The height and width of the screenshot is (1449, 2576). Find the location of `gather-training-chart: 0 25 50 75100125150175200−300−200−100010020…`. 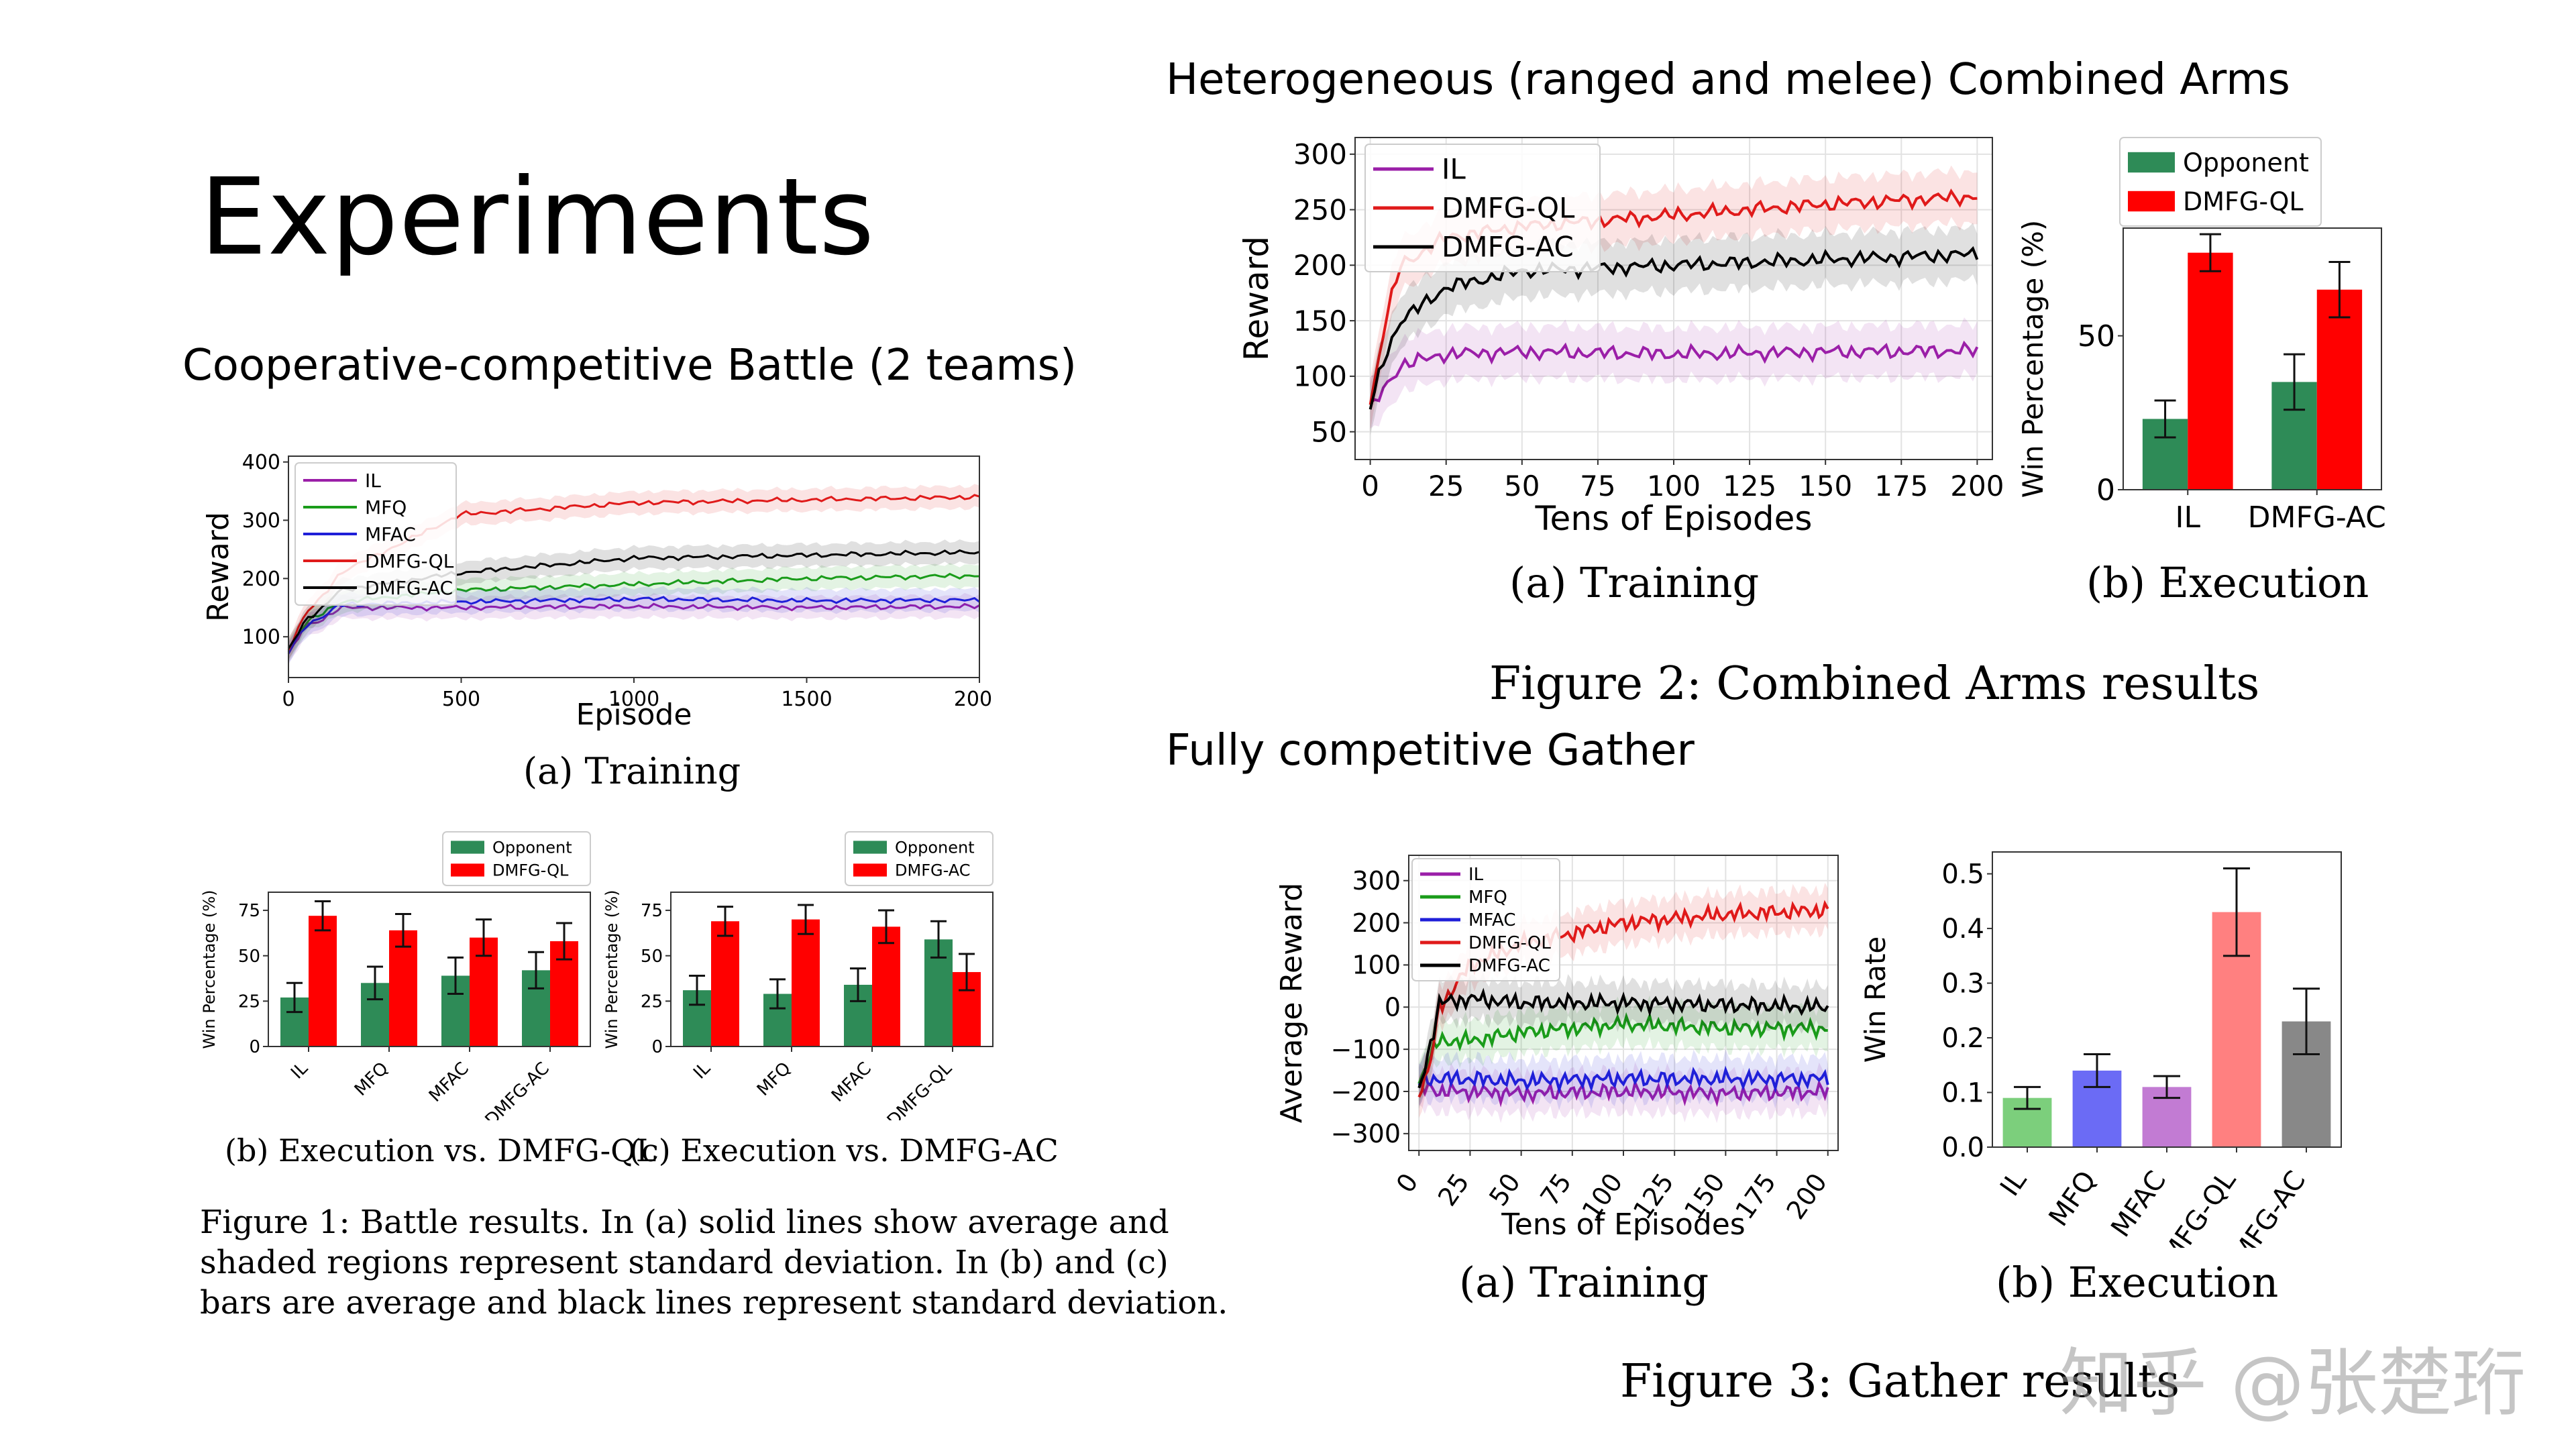

gather-training-chart: 0 25 50 75100125150175200−300−200−100010020… is located at coordinates (1557, 1048).